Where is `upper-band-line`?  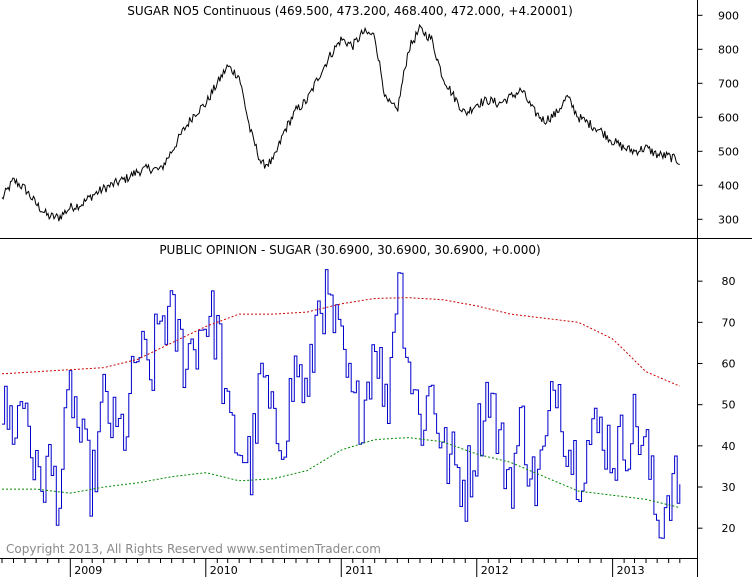 upper-band-line is located at coordinates (340, 342).